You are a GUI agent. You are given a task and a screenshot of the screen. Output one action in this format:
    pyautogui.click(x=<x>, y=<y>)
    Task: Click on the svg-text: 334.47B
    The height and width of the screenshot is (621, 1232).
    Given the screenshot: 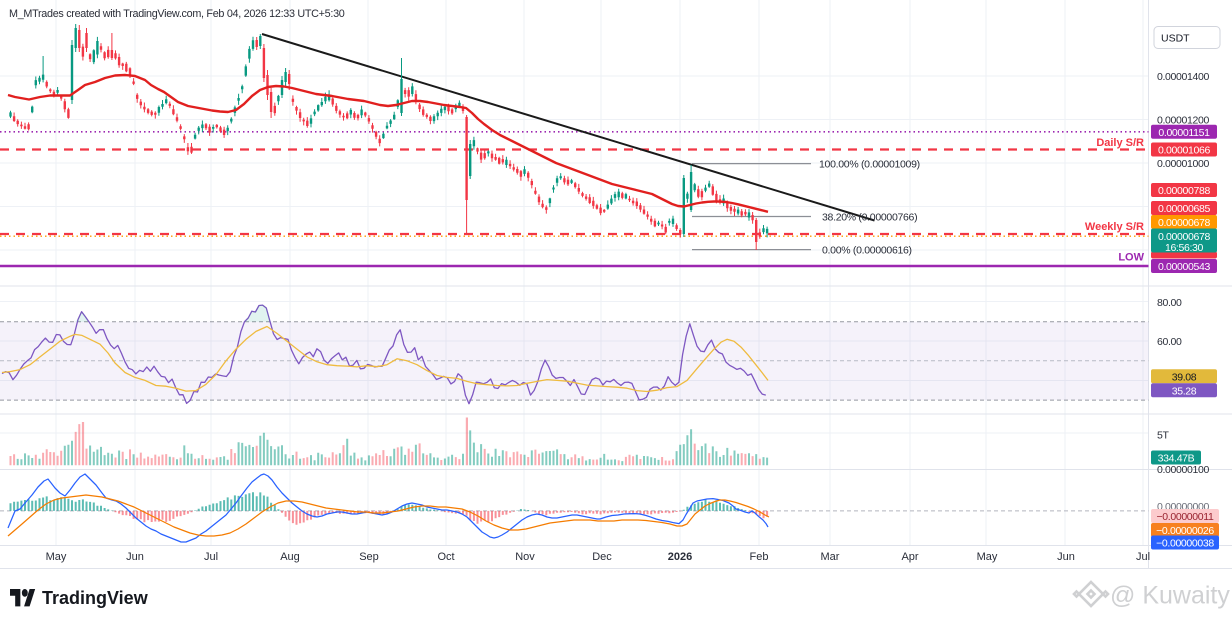 What is the action you would take?
    pyautogui.click(x=1176, y=459)
    